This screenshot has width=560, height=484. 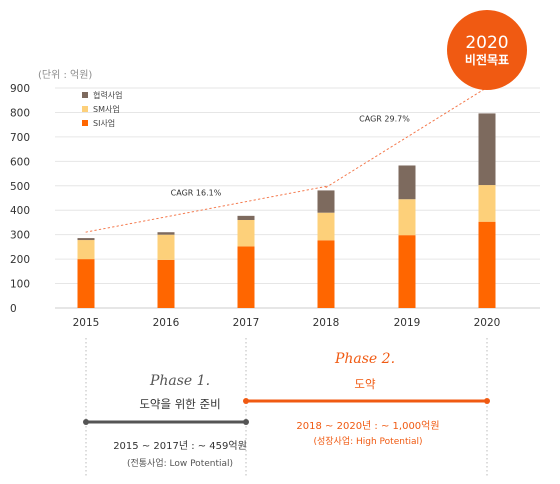 I want to click on phase2-end-dot, so click(x=487, y=401).